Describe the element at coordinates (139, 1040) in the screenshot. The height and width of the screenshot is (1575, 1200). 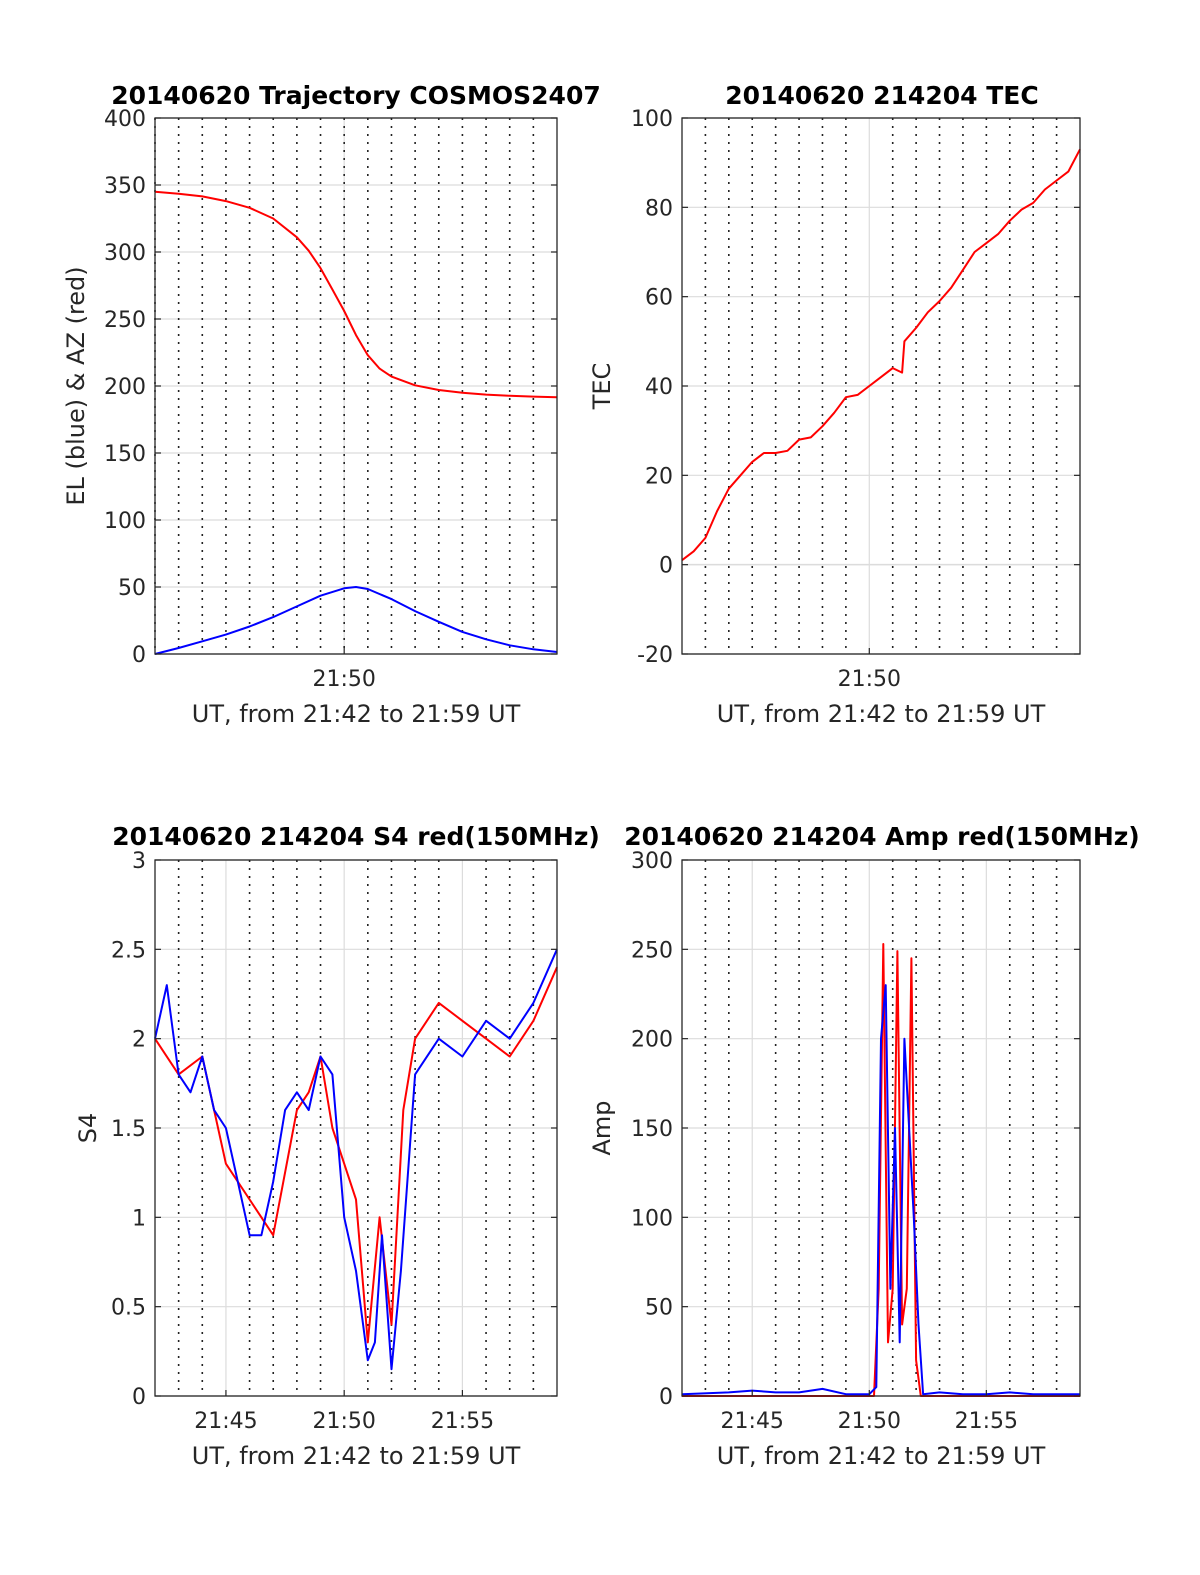
I see `y-tick-label: 2` at that location.